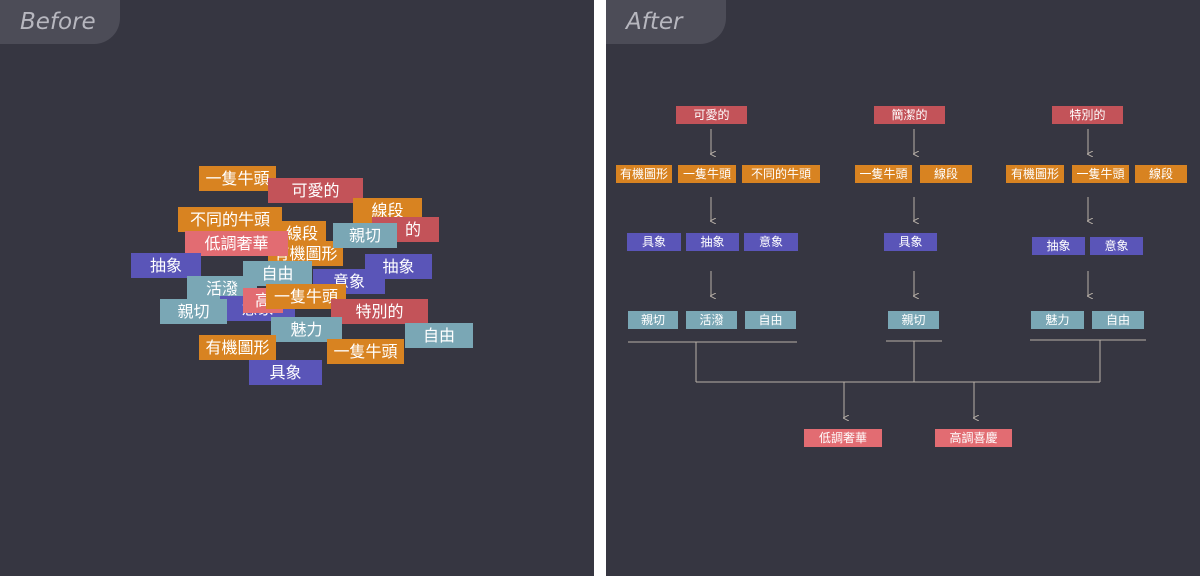 Image resolution: width=1200 pixels, height=576 pixels. What do you see at coordinates (973, 438) in the screenshot?
I see `after-node: 高調喜慶` at bounding box center [973, 438].